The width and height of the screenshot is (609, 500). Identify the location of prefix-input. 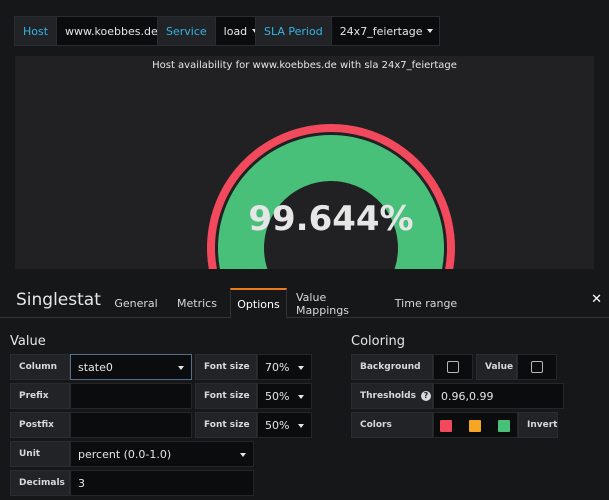
(131, 396).